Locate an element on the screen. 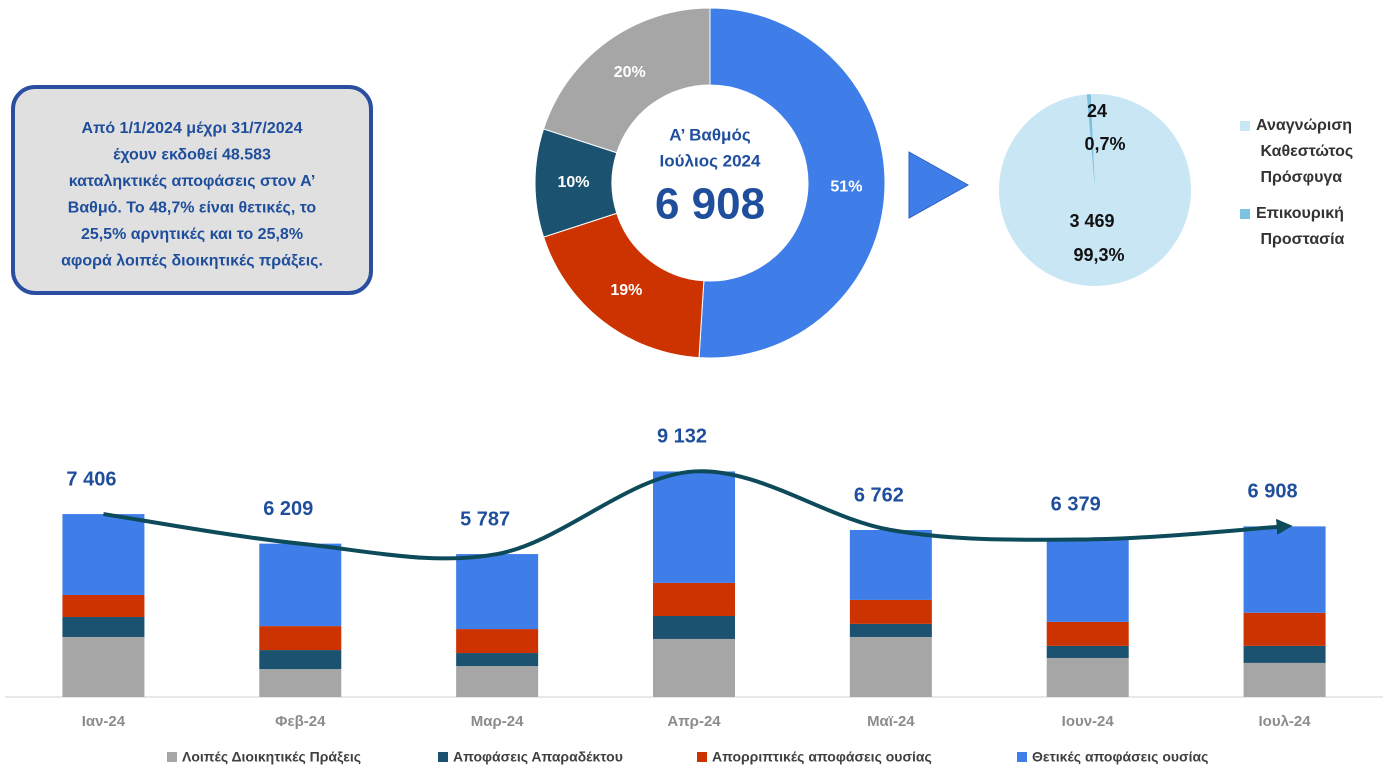 This screenshot has height=773, width=1386. pie-percent: 0,7% is located at coordinates (1104, 144).